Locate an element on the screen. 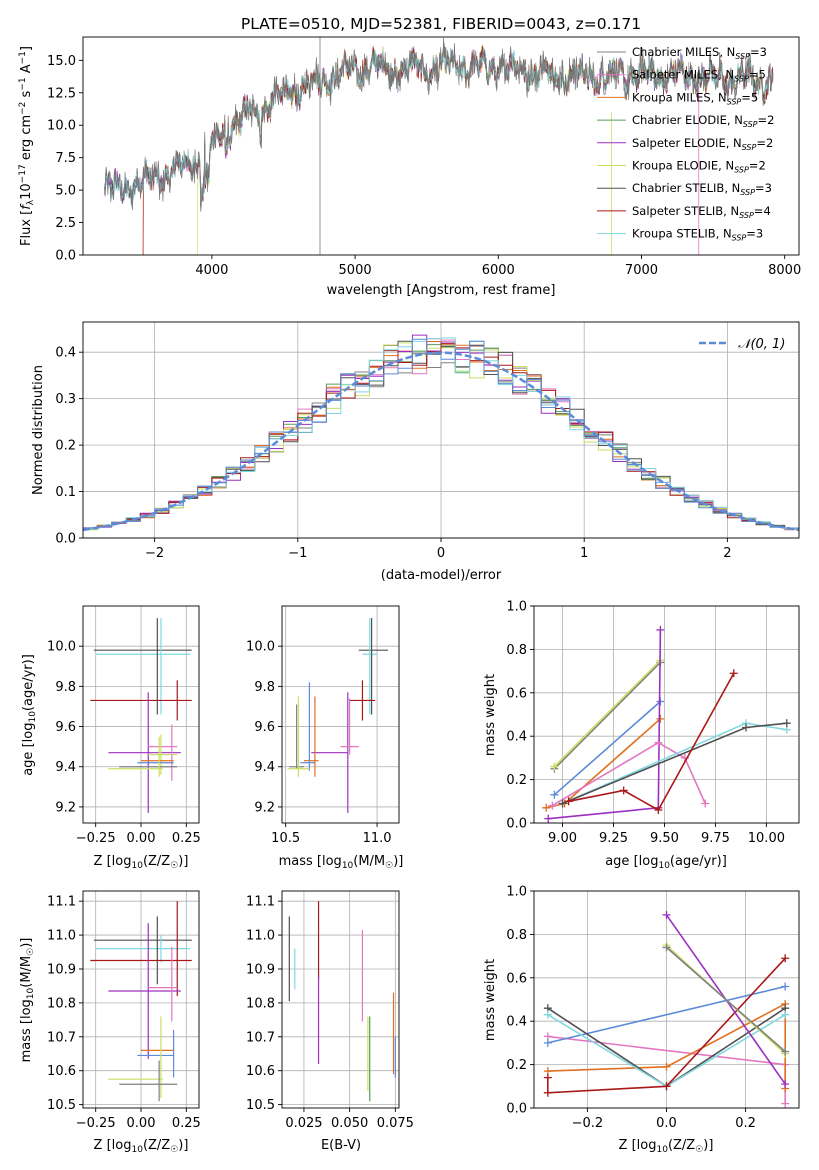 This screenshot has height=1170, width=819. y-tick-label: 10.5 is located at coordinates (260, 1105).